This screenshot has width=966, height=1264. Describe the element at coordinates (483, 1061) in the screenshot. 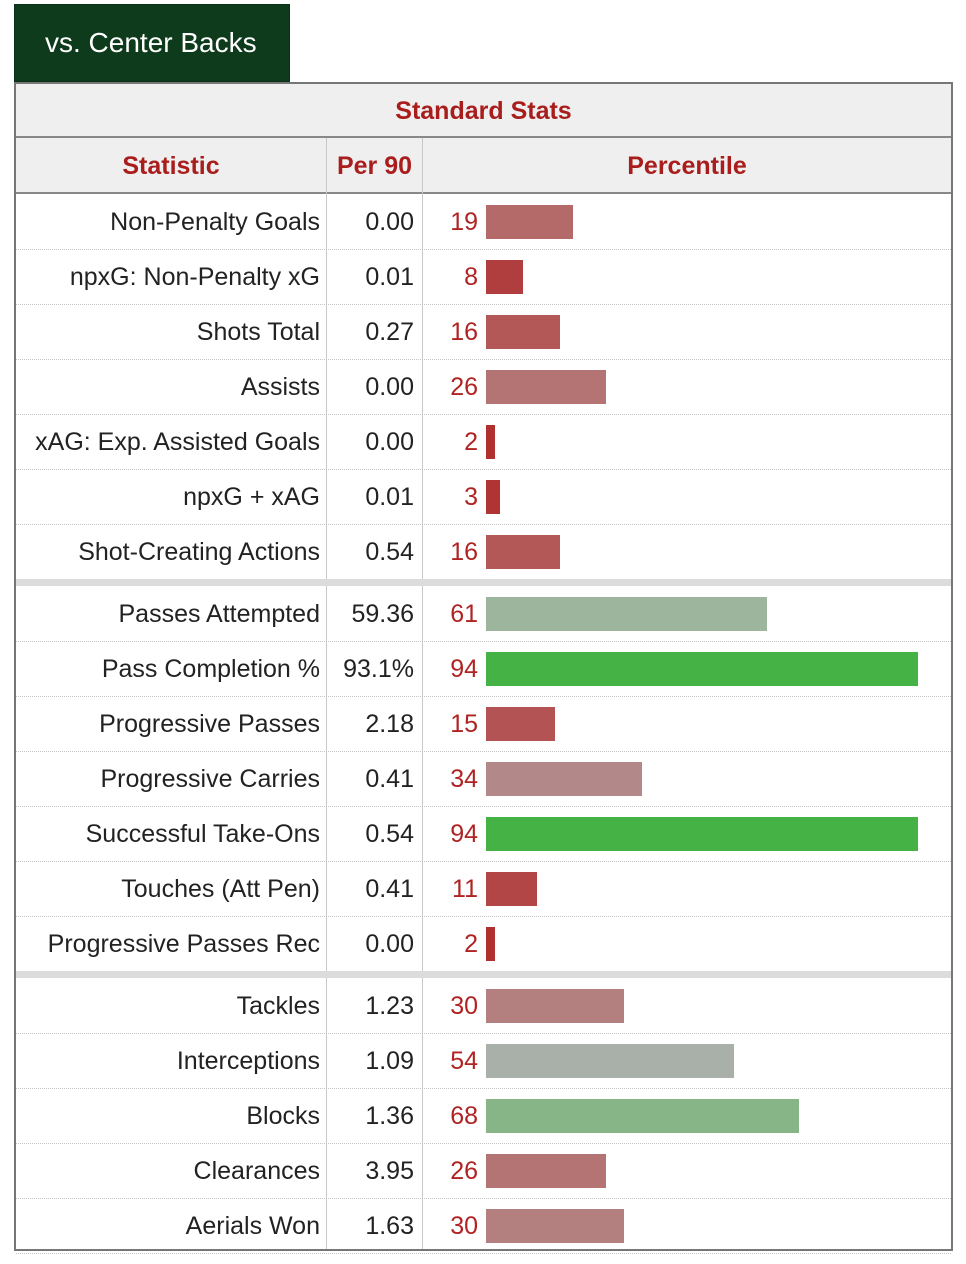

I see `table-row: Interceptions 1.09 54` at that location.